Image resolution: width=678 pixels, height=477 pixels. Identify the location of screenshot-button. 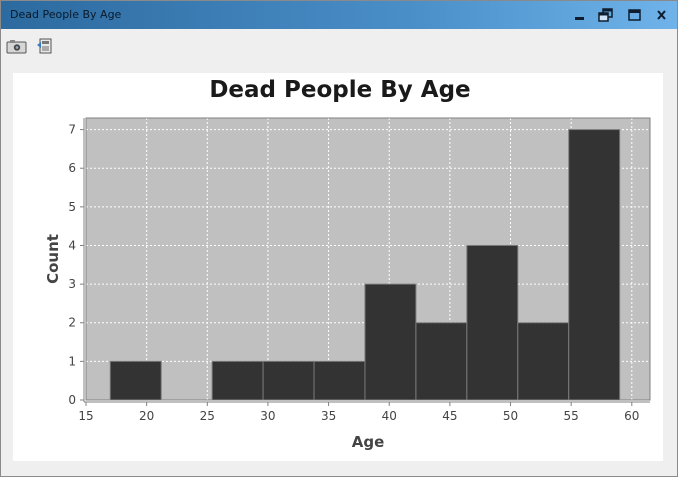
(17, 46).